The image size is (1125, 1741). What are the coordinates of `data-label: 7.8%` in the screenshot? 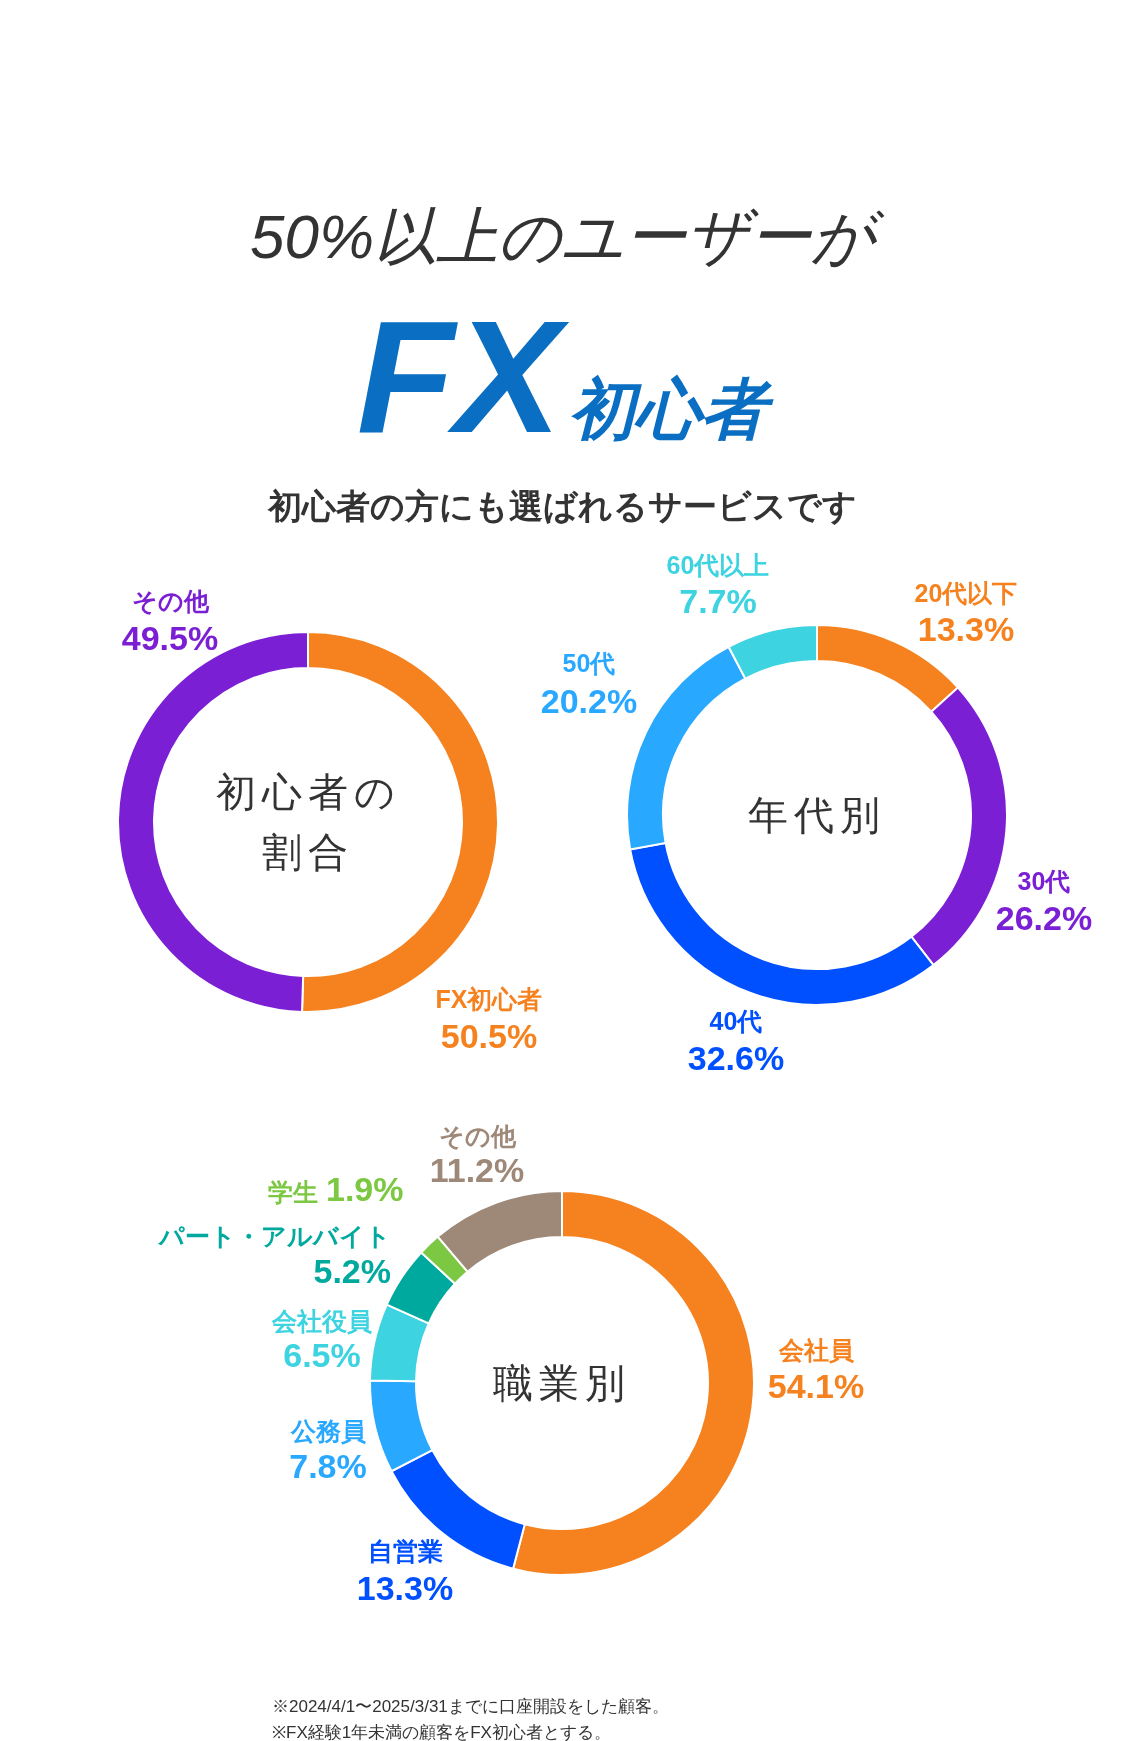 It's located at (328, 1466).